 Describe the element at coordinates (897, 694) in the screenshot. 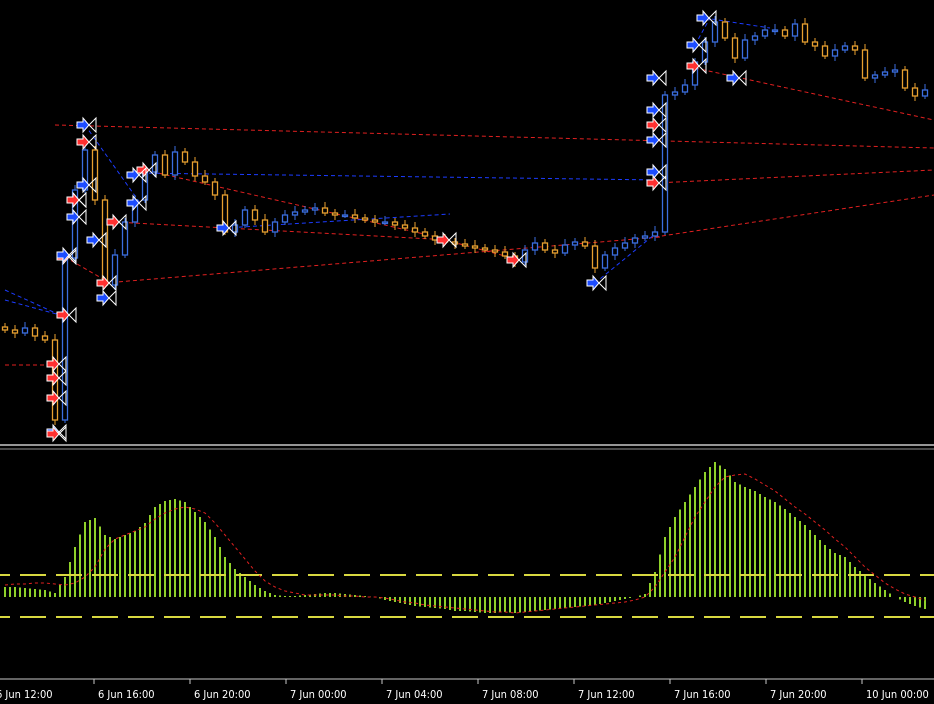

I see `x-tick-label: 10 Jun 00:00` at that location.